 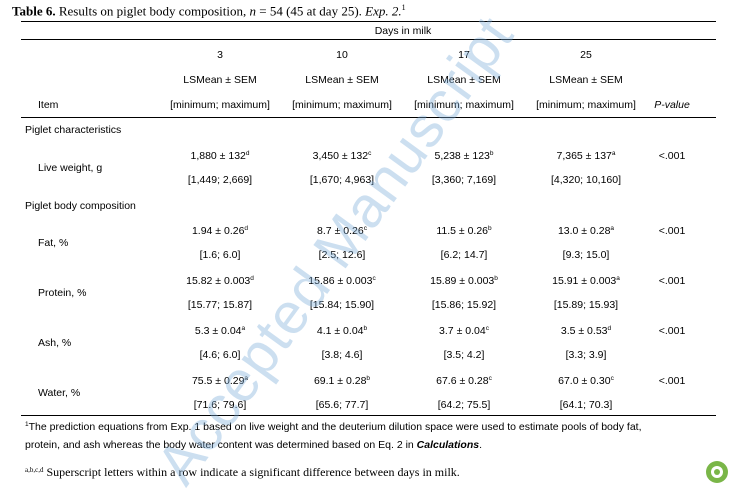 What do you see at coordinates (464, 305) in the screenshot?
I see `range-cell: [15.86; 15.92]` at bounding box center [464, 305].